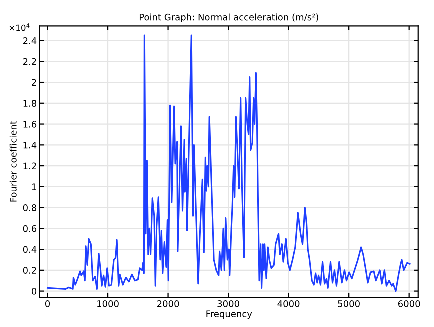 Image resolution: width=434 pixels, height=327 pixels. I want to click on y-tick-label: 1.2, so click(30, 166).